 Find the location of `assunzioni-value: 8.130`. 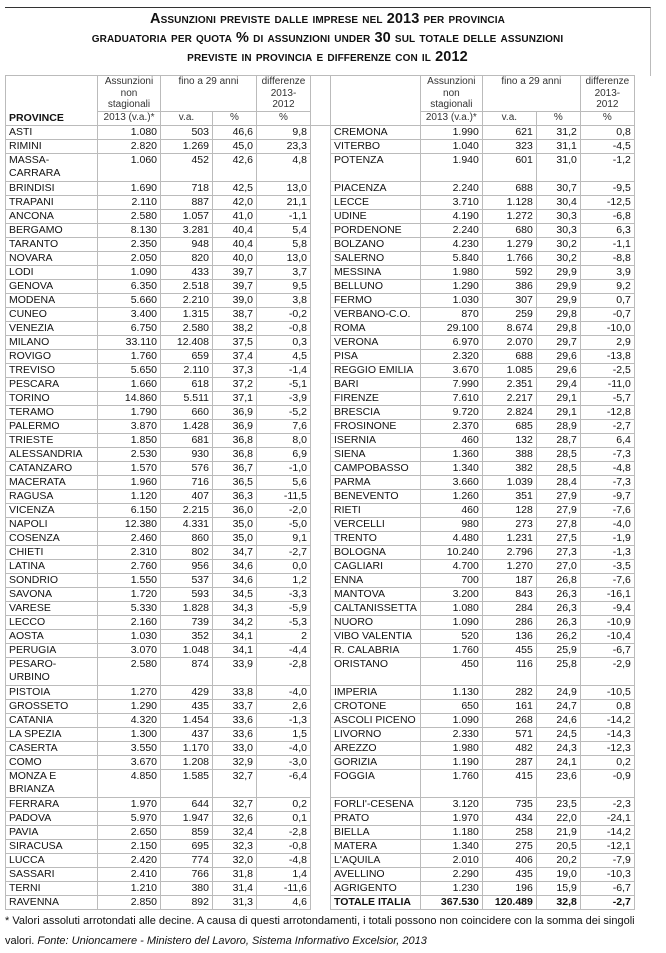

assunzioni-value: 8.130 is located at coordinates (129, 230).